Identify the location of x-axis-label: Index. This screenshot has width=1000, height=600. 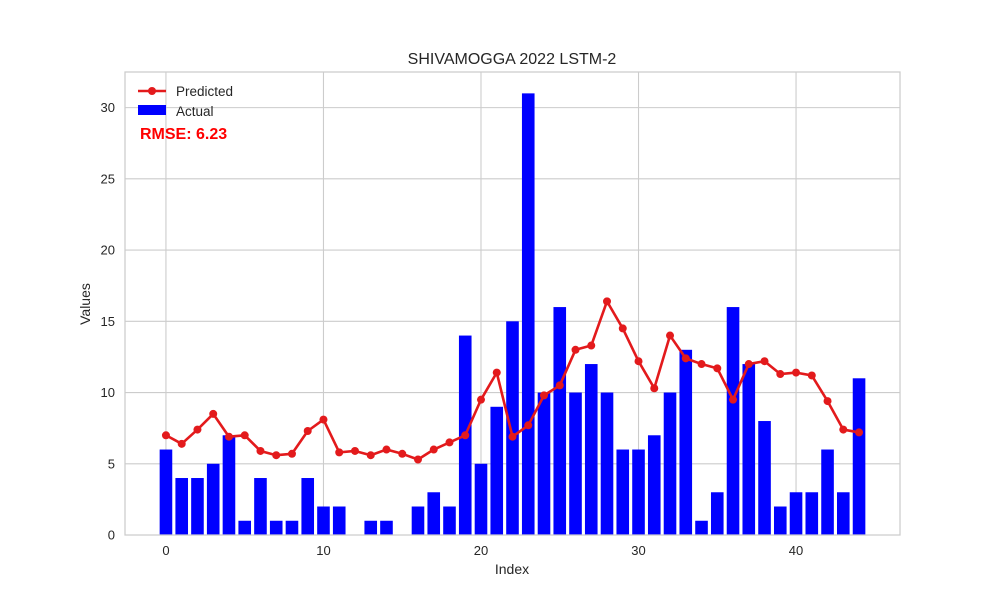
(512, 569).